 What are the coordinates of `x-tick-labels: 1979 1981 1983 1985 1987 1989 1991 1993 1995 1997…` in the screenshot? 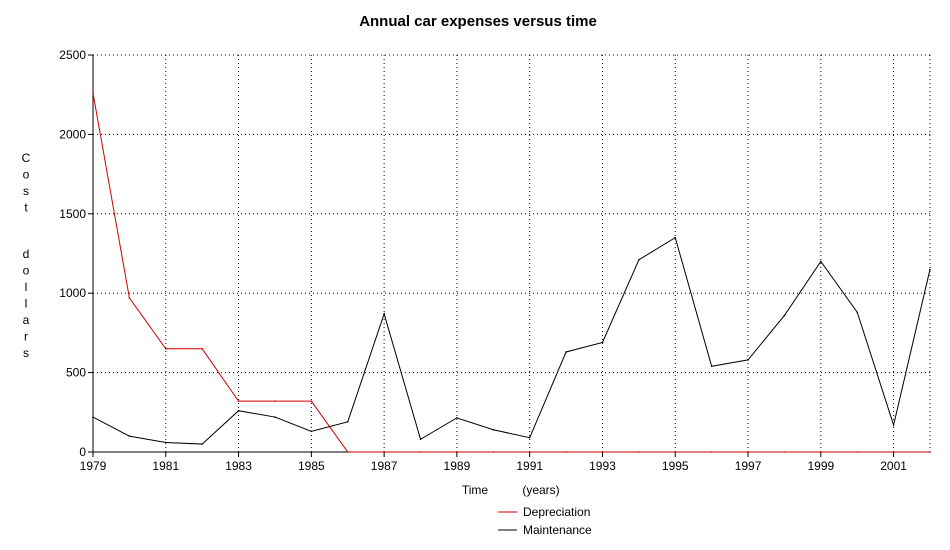 It's located at (494, 466).